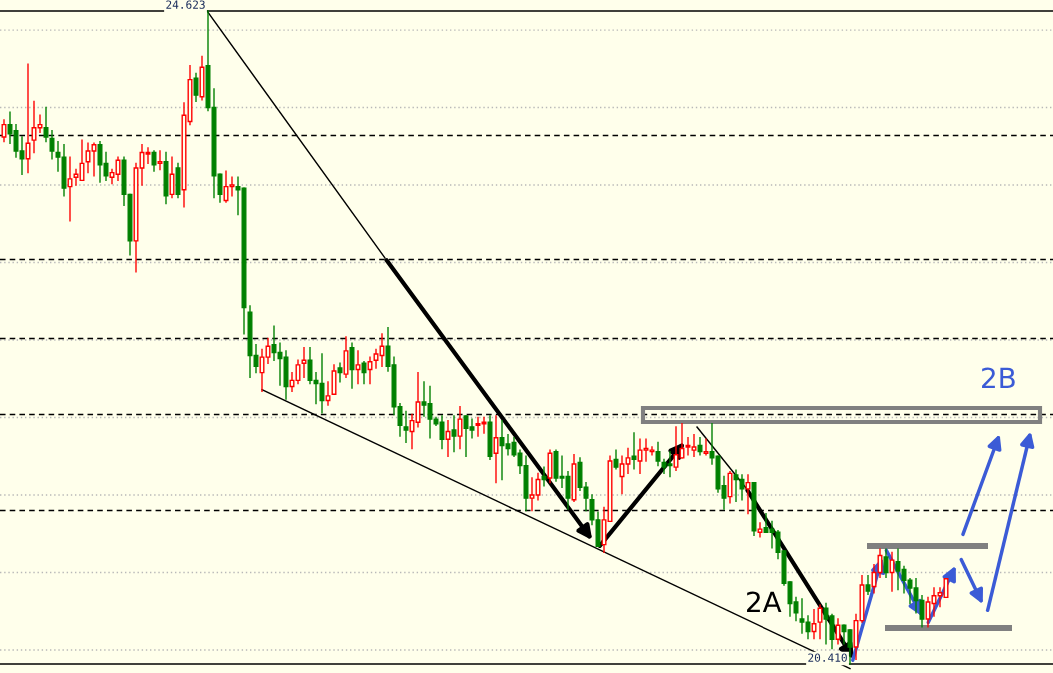 Image resolution: width=1053 pixels, height=673 pixels. I want to click on text: 2B, so click(998, 377).